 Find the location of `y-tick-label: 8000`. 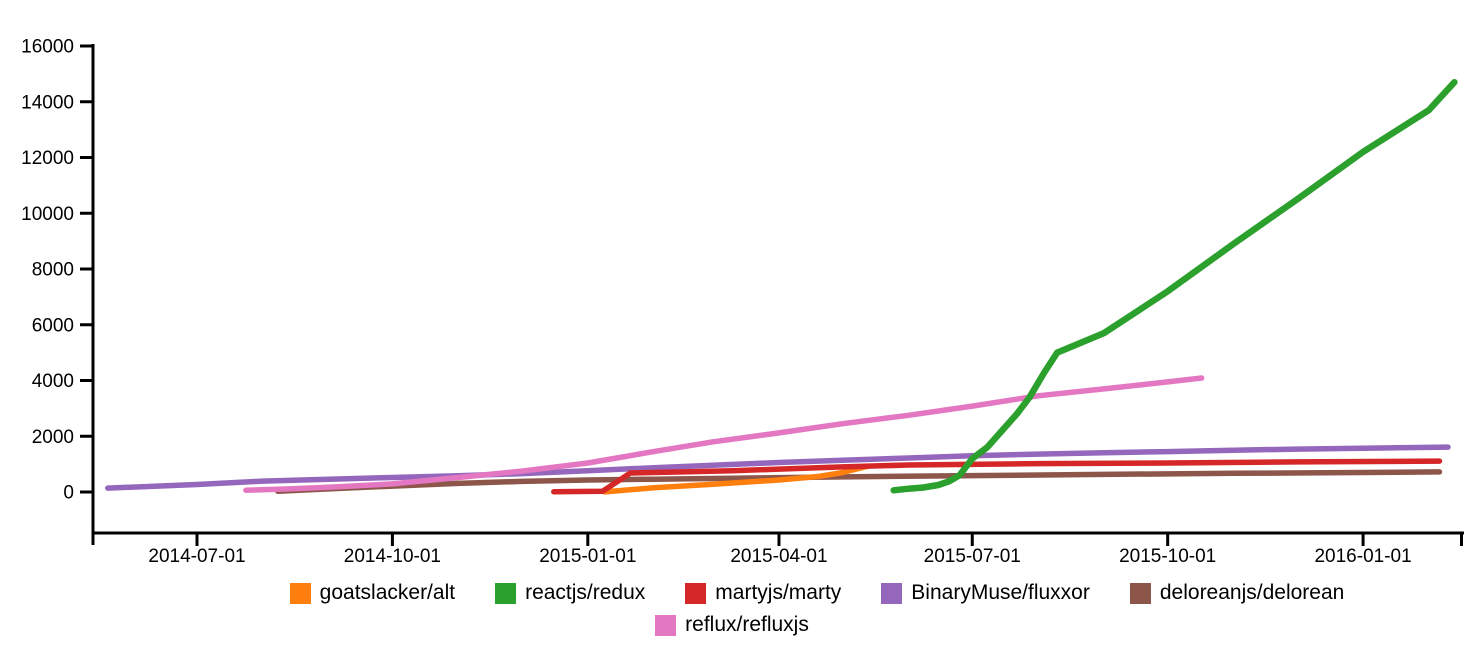

y-tick-label: 8000 is located at coordinates (53, 270).